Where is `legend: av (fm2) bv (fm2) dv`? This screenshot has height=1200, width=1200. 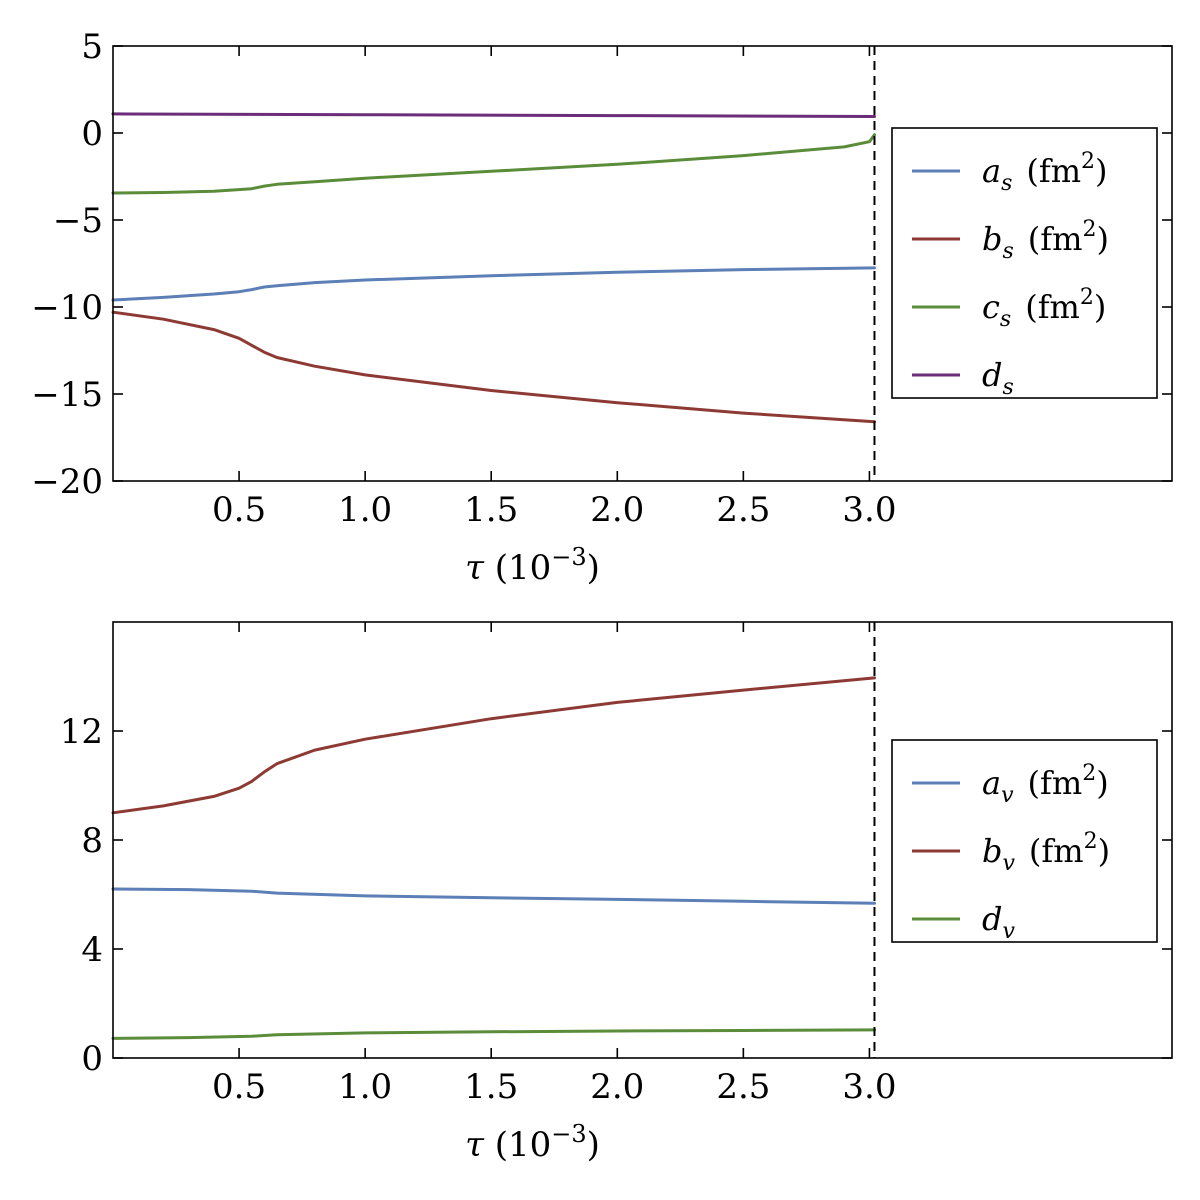
legend: av (fm2) bv (fm2) dv is located at coordinates (1024, 841).